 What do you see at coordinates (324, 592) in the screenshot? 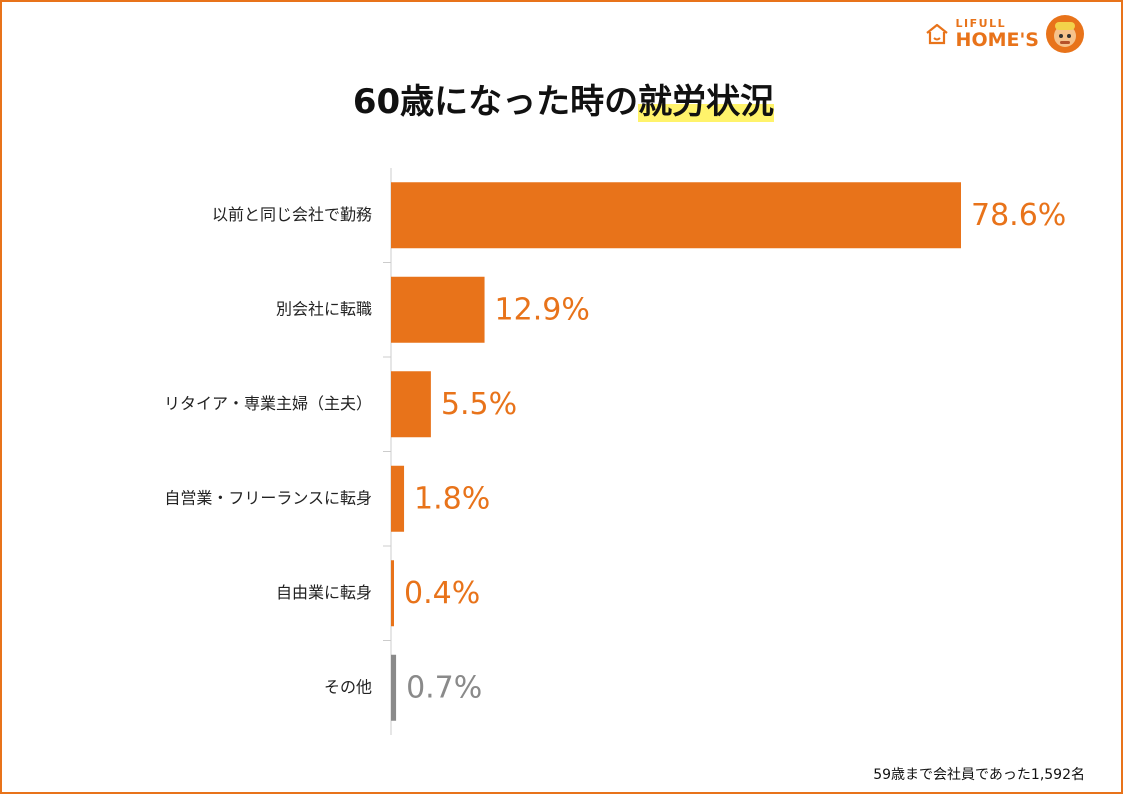
I see `category-label: 自由業に転身` at bounding box center [324, 592].